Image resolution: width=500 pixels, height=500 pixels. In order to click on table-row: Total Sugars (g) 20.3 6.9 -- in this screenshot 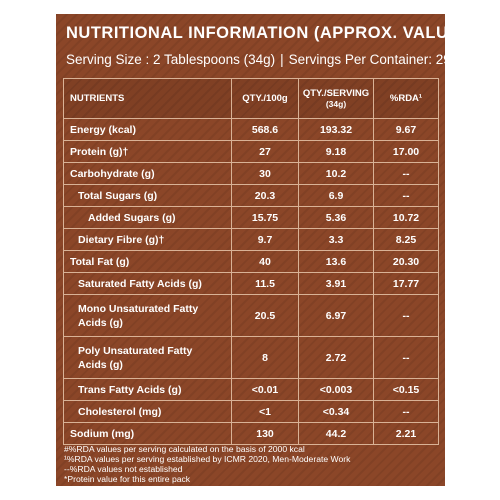, I will do `click(251, 195)`.